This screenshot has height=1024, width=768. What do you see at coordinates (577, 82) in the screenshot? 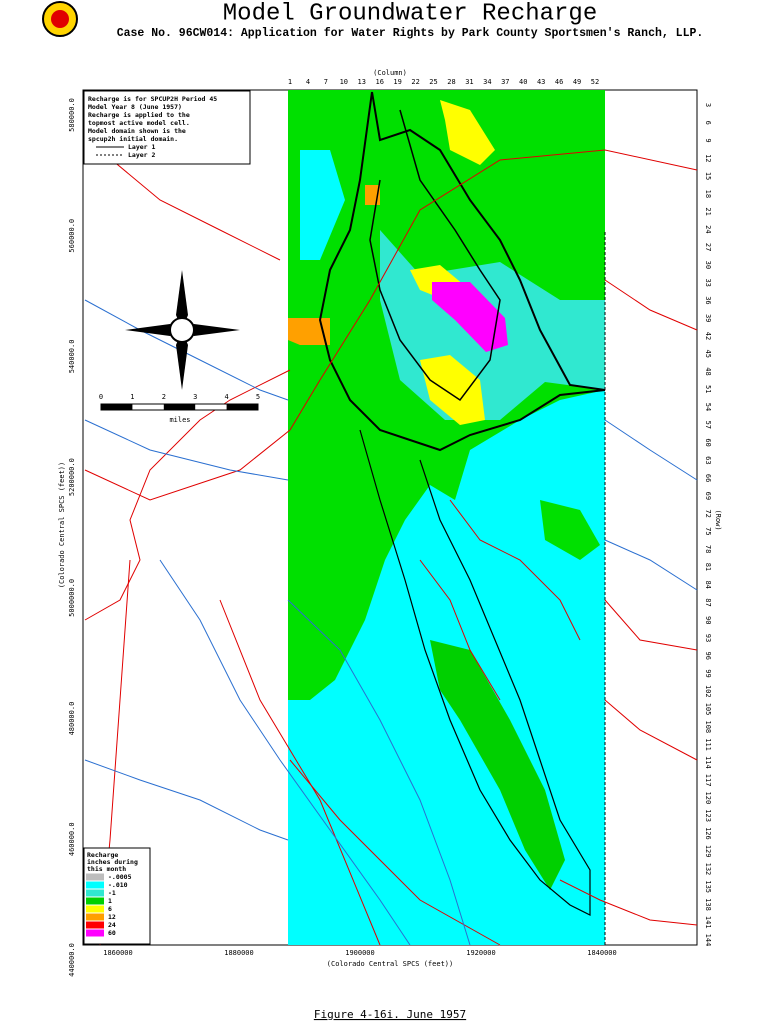
I see `column-label: 49` at bounding box center [577, 82].